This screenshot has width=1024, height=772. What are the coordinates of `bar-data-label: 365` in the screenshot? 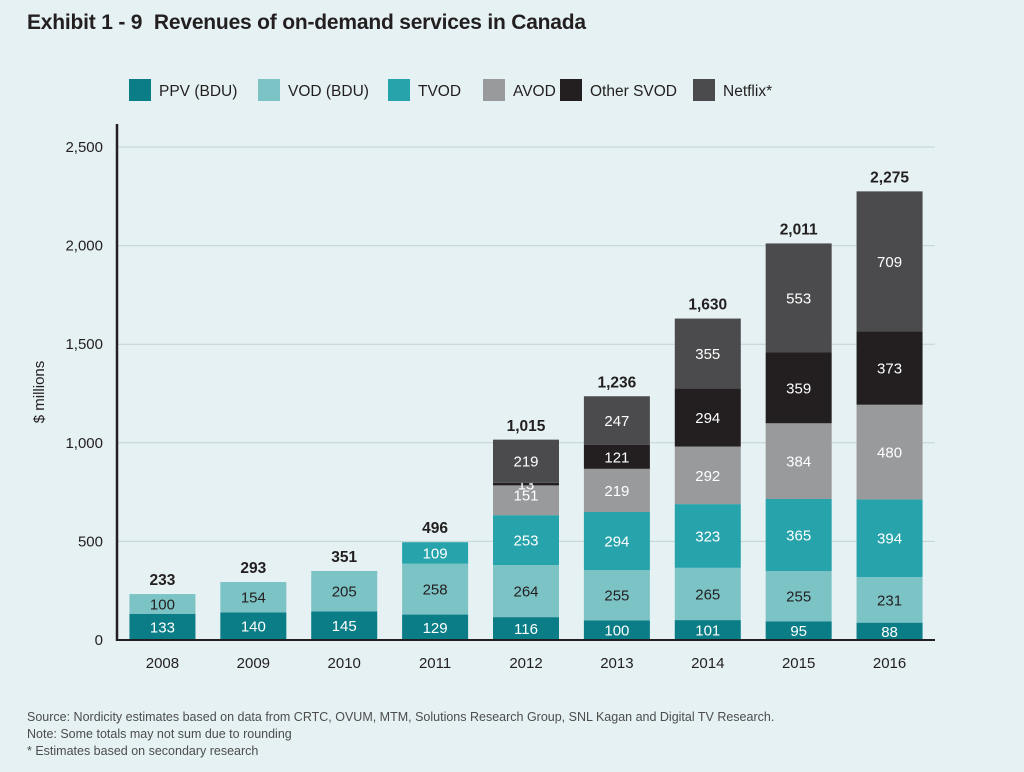 It's located at (798, 535).